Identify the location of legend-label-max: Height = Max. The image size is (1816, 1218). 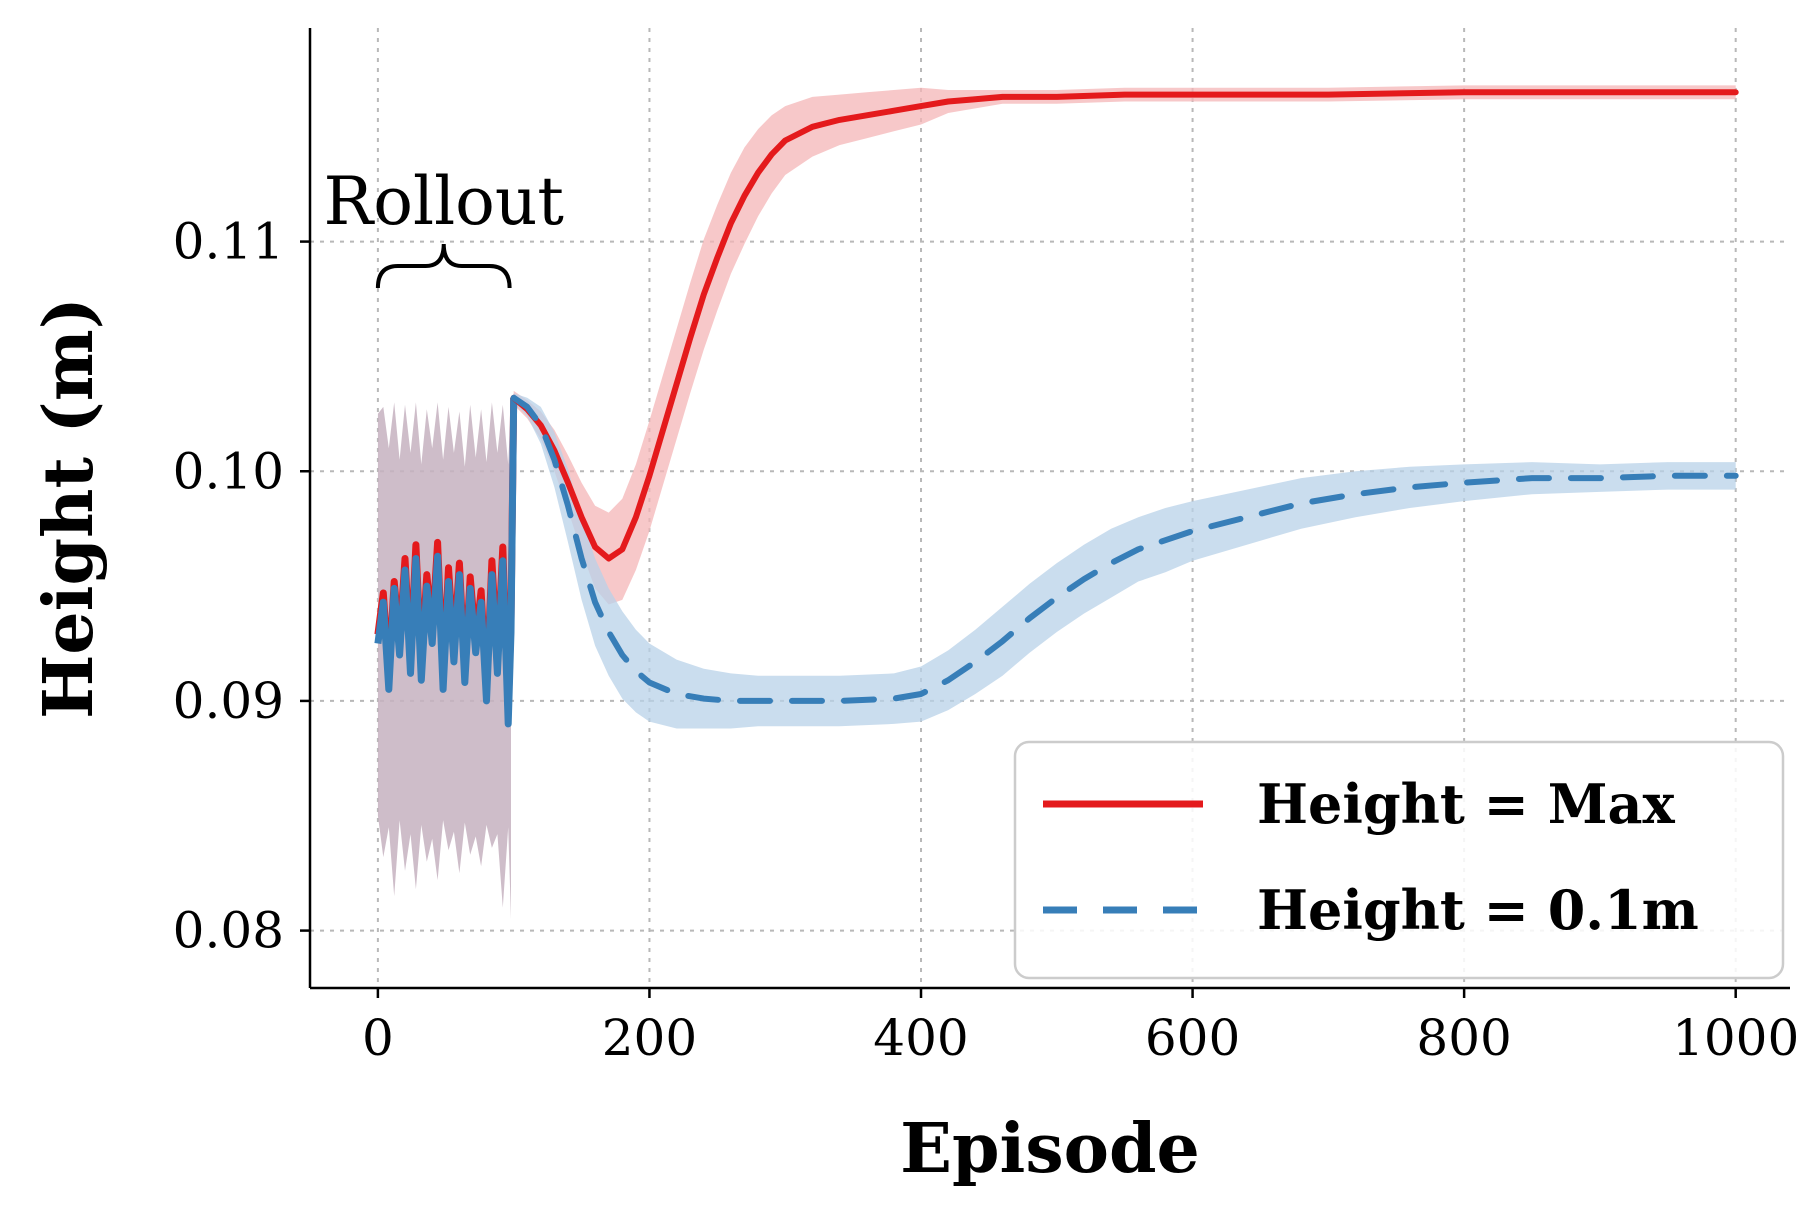
(1466, 804).